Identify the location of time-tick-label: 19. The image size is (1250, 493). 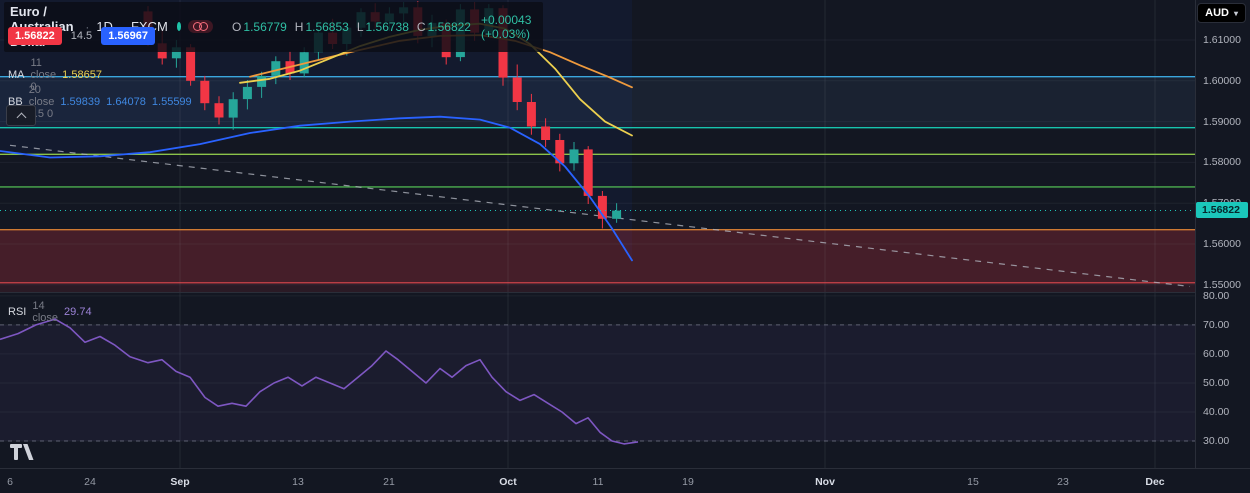
(688, 481).